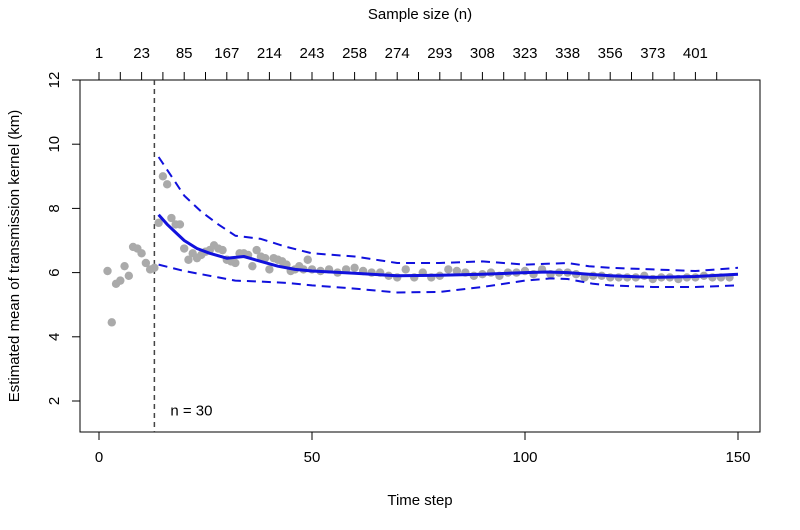 The width and height of the screenshot is (800, 530). Describe the element at coordinates (695, 53) in the screenshot. I see `top-tick-label: 401` at that location.